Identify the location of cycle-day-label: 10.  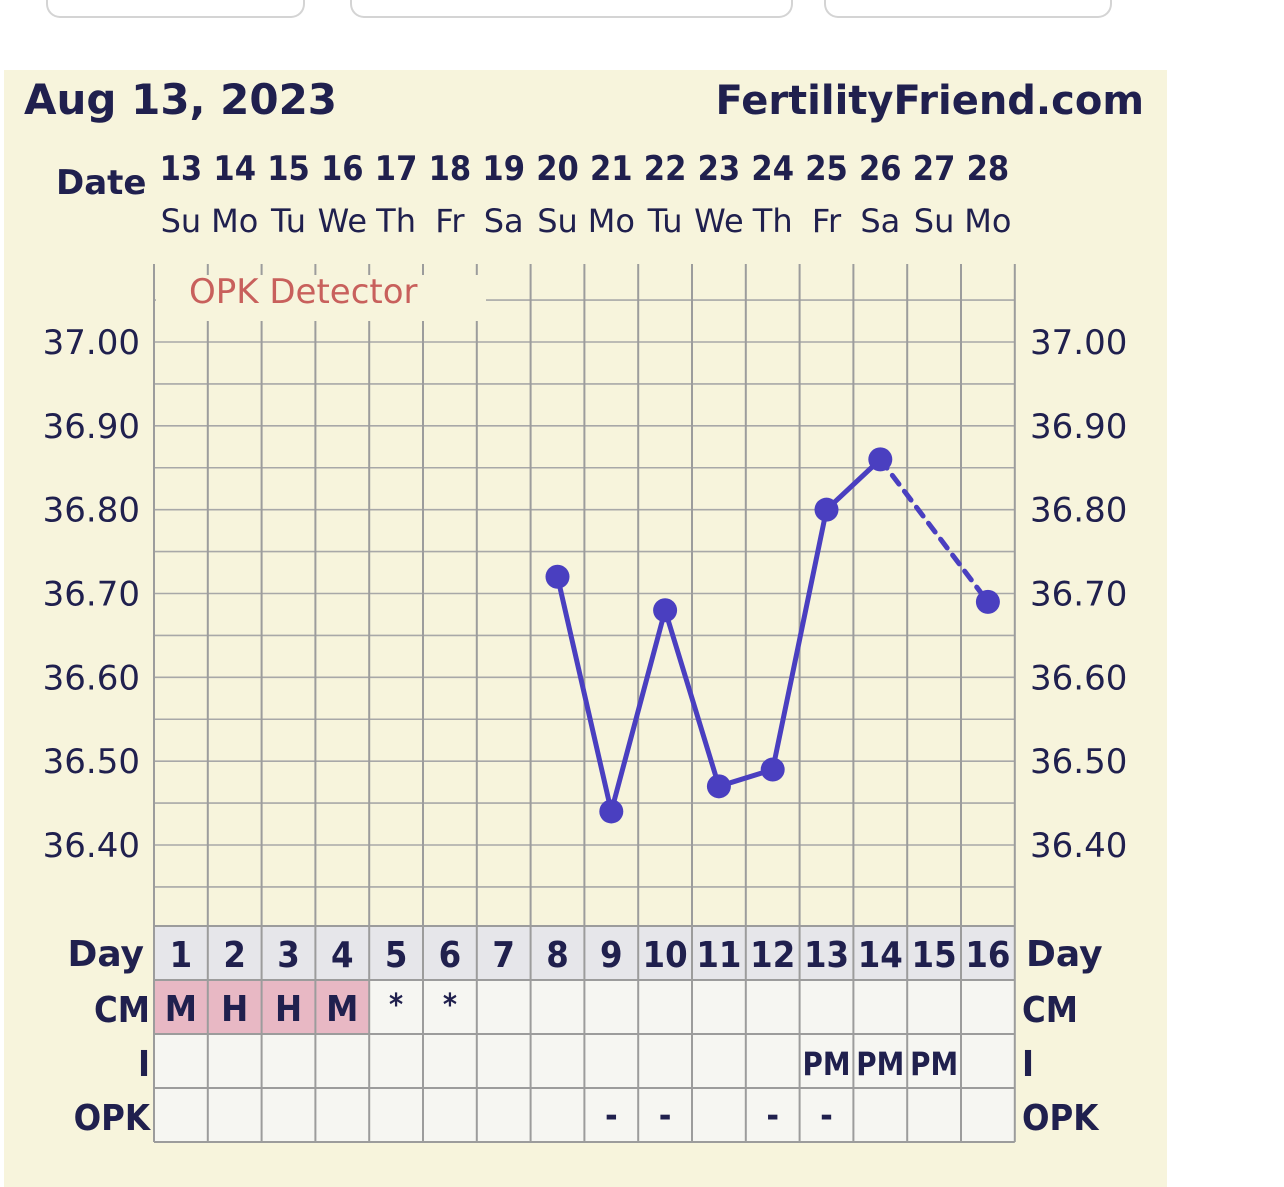
(665, 955).